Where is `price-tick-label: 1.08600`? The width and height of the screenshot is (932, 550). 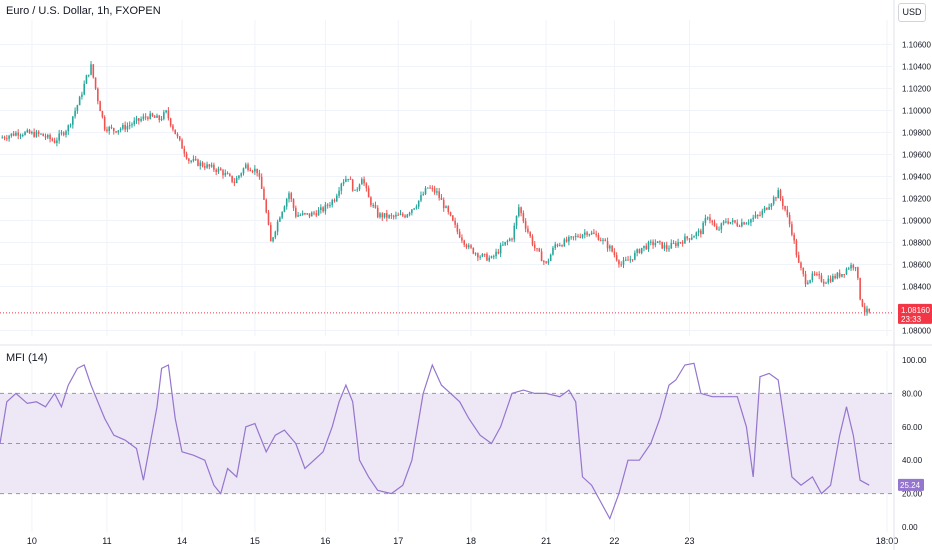 price-tick-label: 1.08600 is located at coordinates (916, 265).